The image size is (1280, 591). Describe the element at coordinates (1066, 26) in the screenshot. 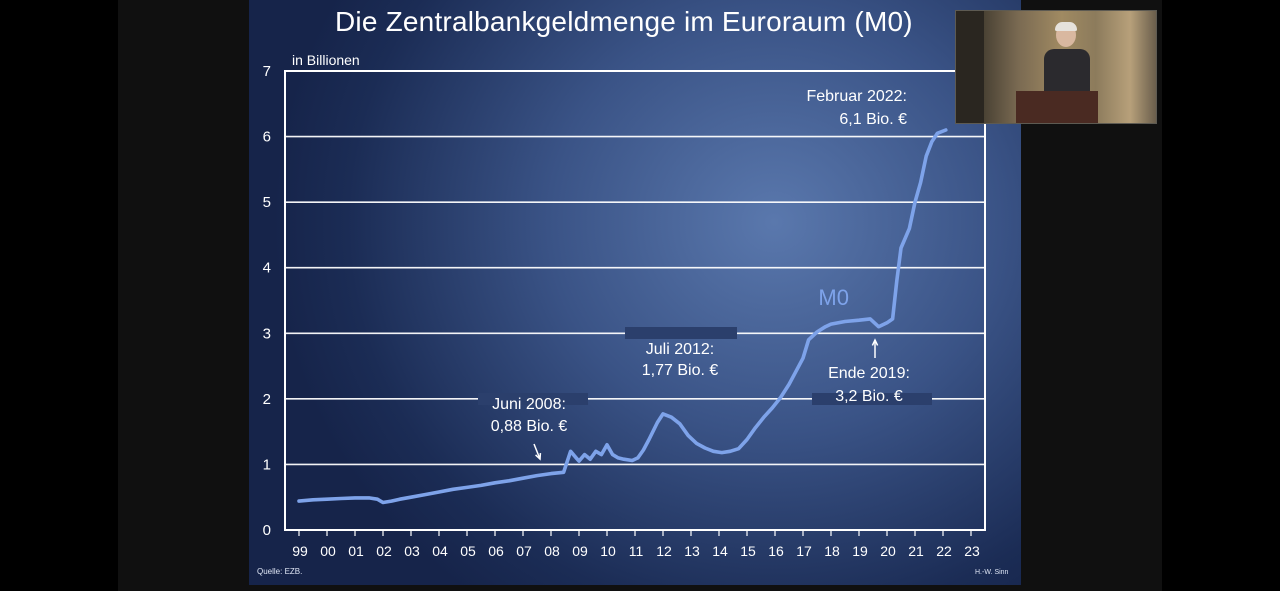

I see `speaker-hair` at that location.